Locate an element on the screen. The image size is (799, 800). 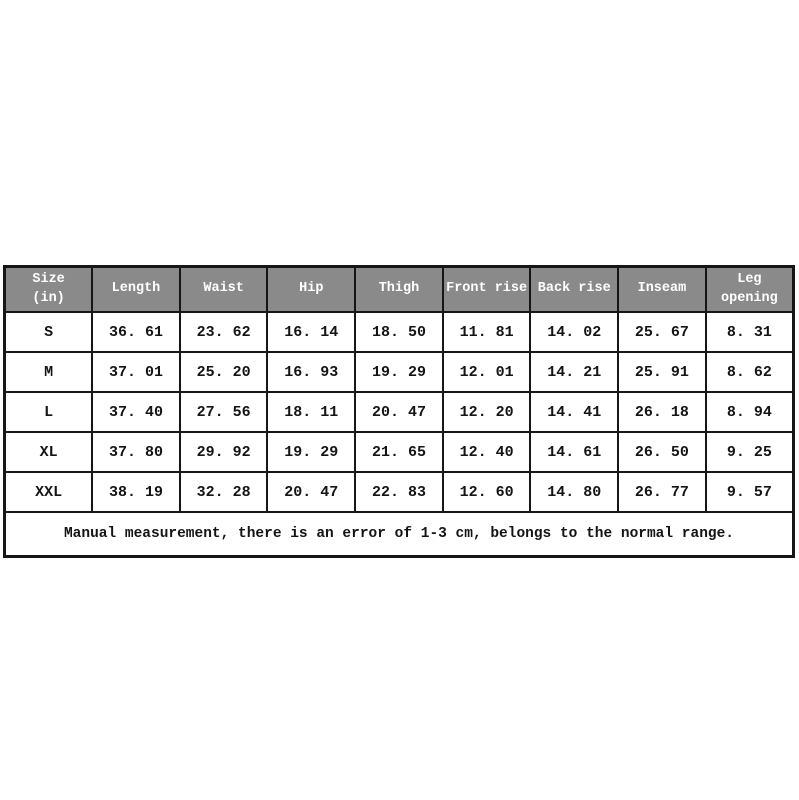
value-cell: 29. 92 is located at coordinates (223, 452).